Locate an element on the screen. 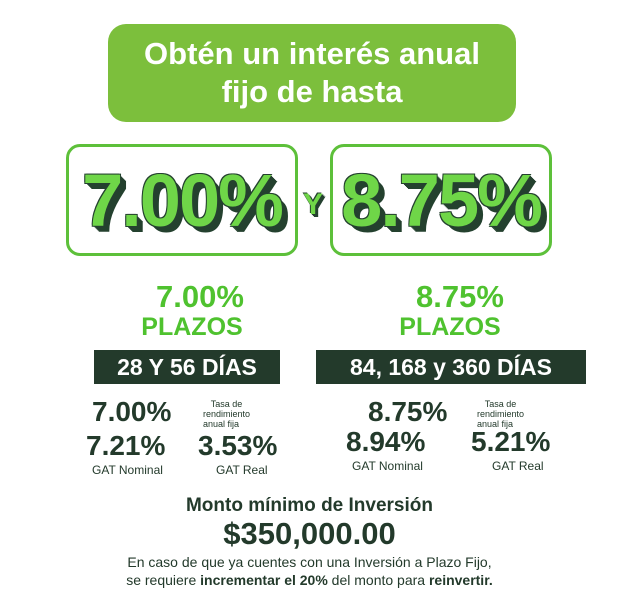 The height and width of the screenshot is (613, 619). right-gat-nominal-label: GAT Nominal is located at coordinates (387, 466).